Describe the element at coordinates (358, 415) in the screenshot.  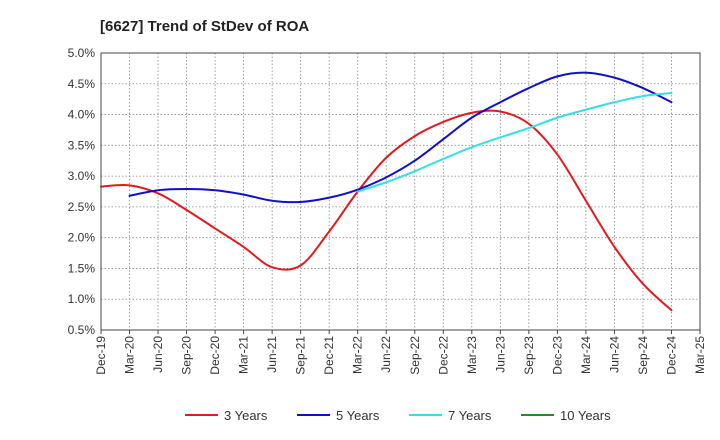
I see `legend-label: 5 Years` at that location.